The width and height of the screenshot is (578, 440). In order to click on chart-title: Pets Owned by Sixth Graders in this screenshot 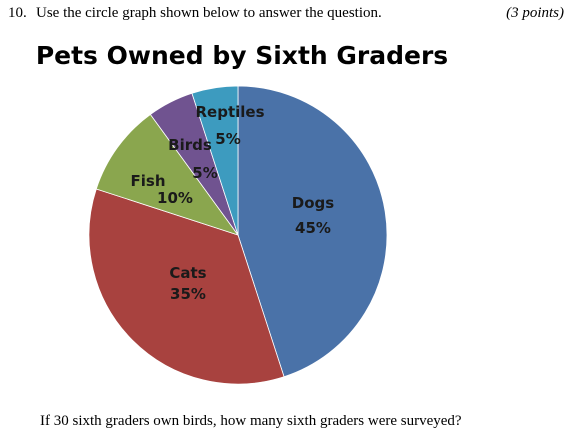, I will do `click(242, 55)`.